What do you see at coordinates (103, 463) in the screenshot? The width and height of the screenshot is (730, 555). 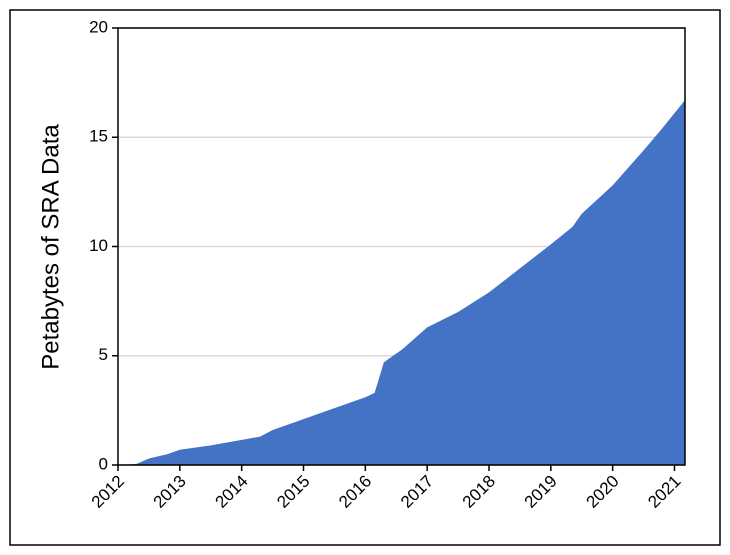 I see `y-tick-label: 0` at bounding box center [103, 463].